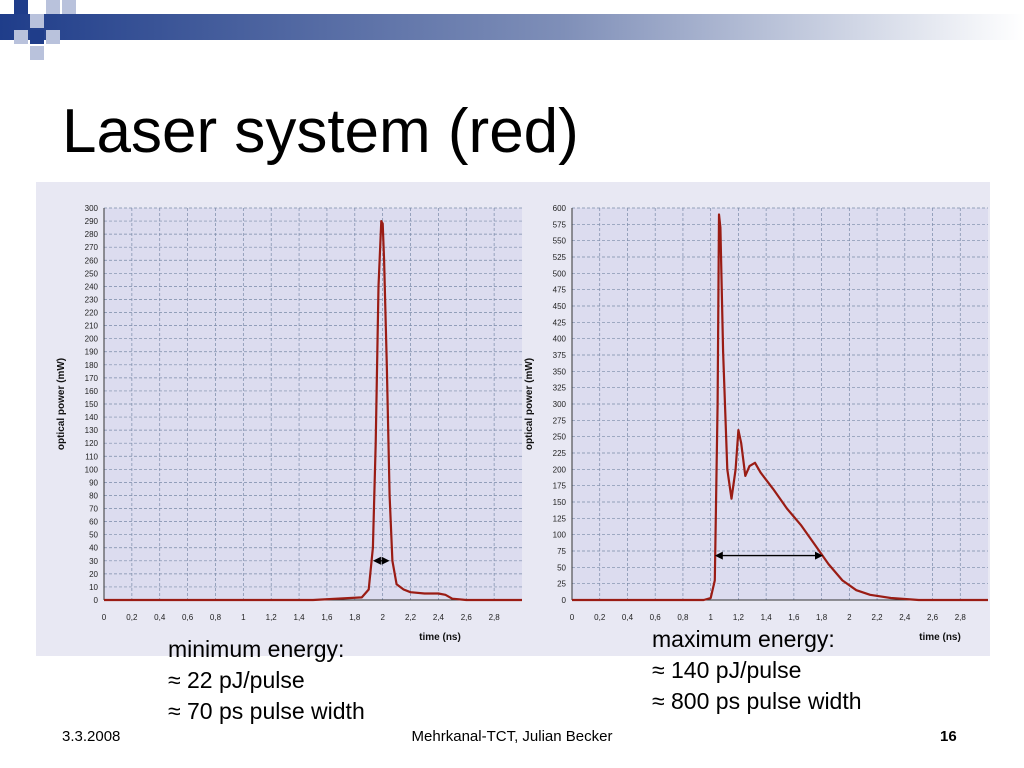 The image size is (1024, 768). Describe the element at coordinates (92, 299) in the screenshot. I see `y-tick-label: 230` at that location.